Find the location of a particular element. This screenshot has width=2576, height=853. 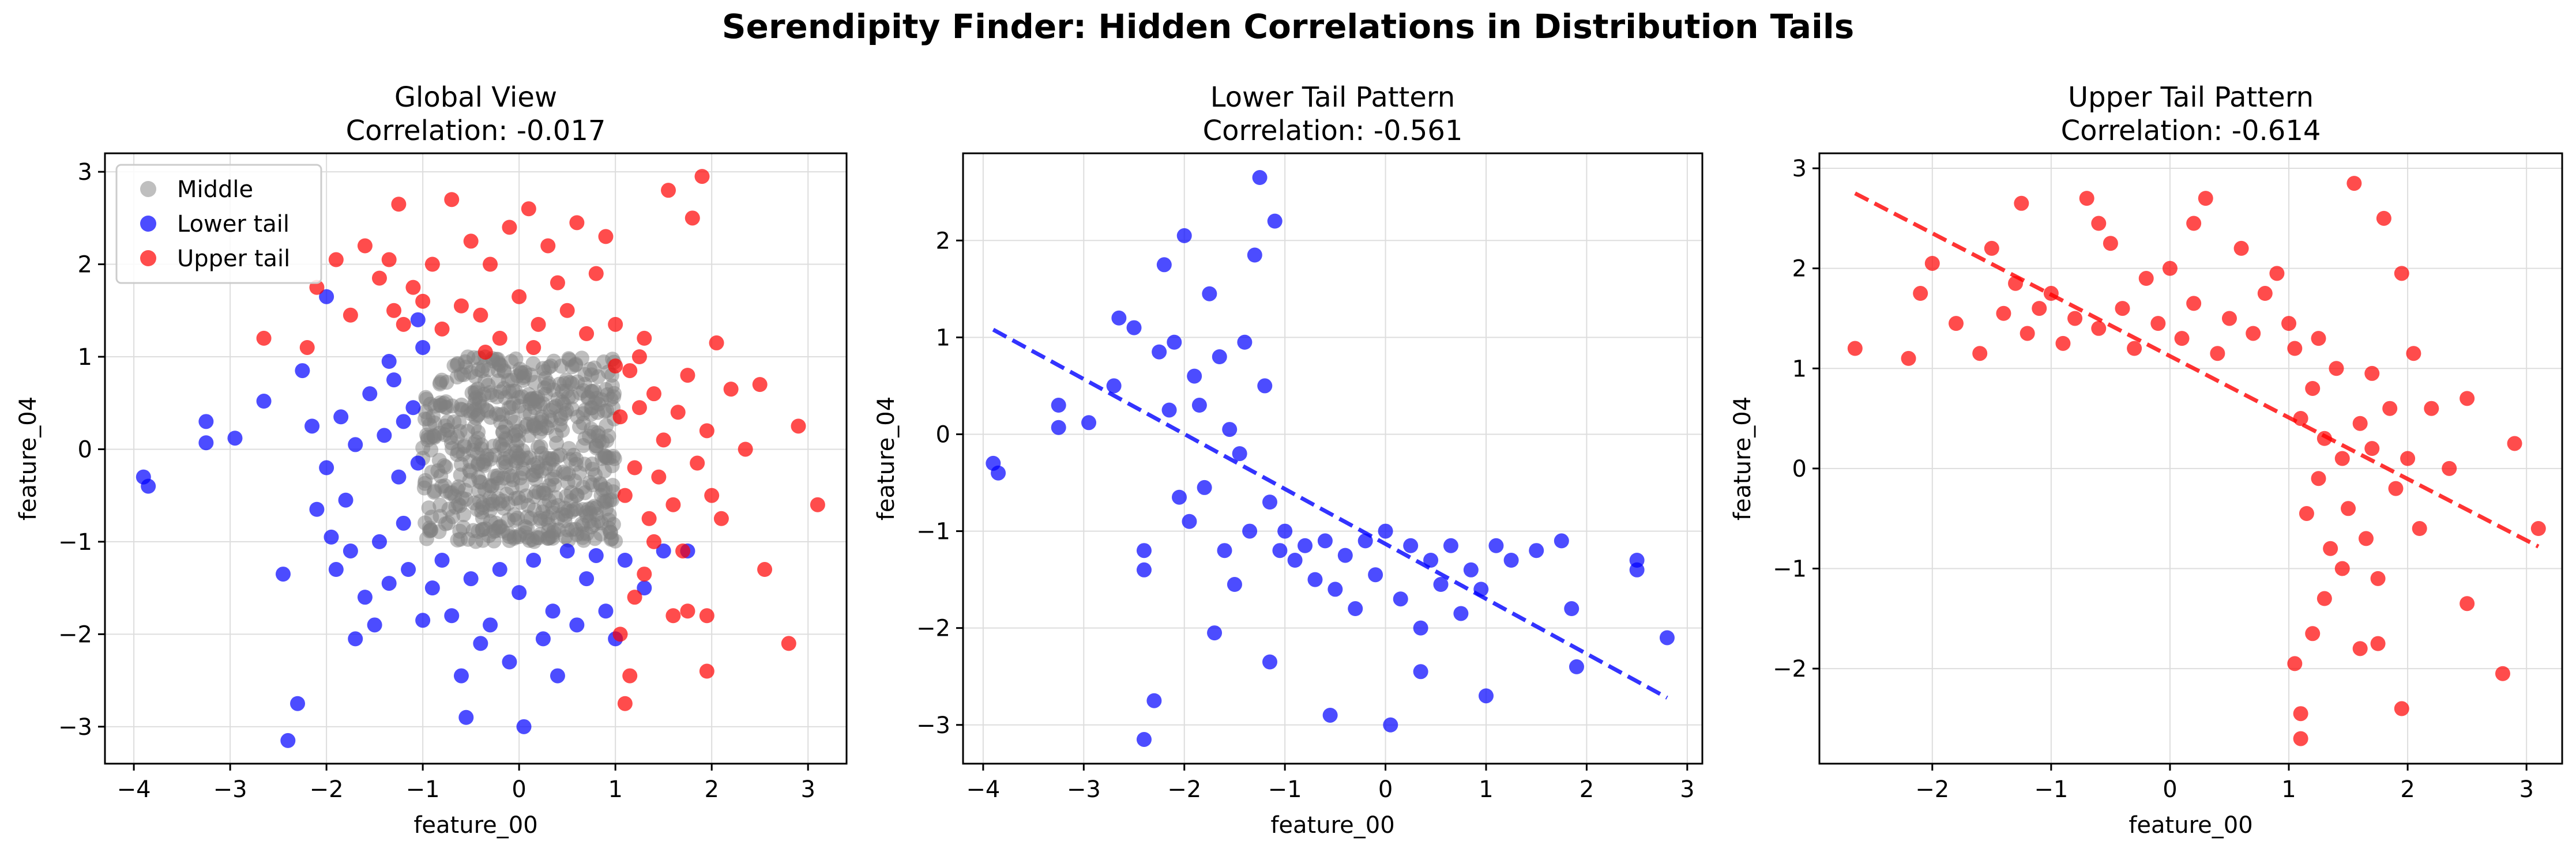

x-tick-label: −4 is located at coordinates (983, 790).